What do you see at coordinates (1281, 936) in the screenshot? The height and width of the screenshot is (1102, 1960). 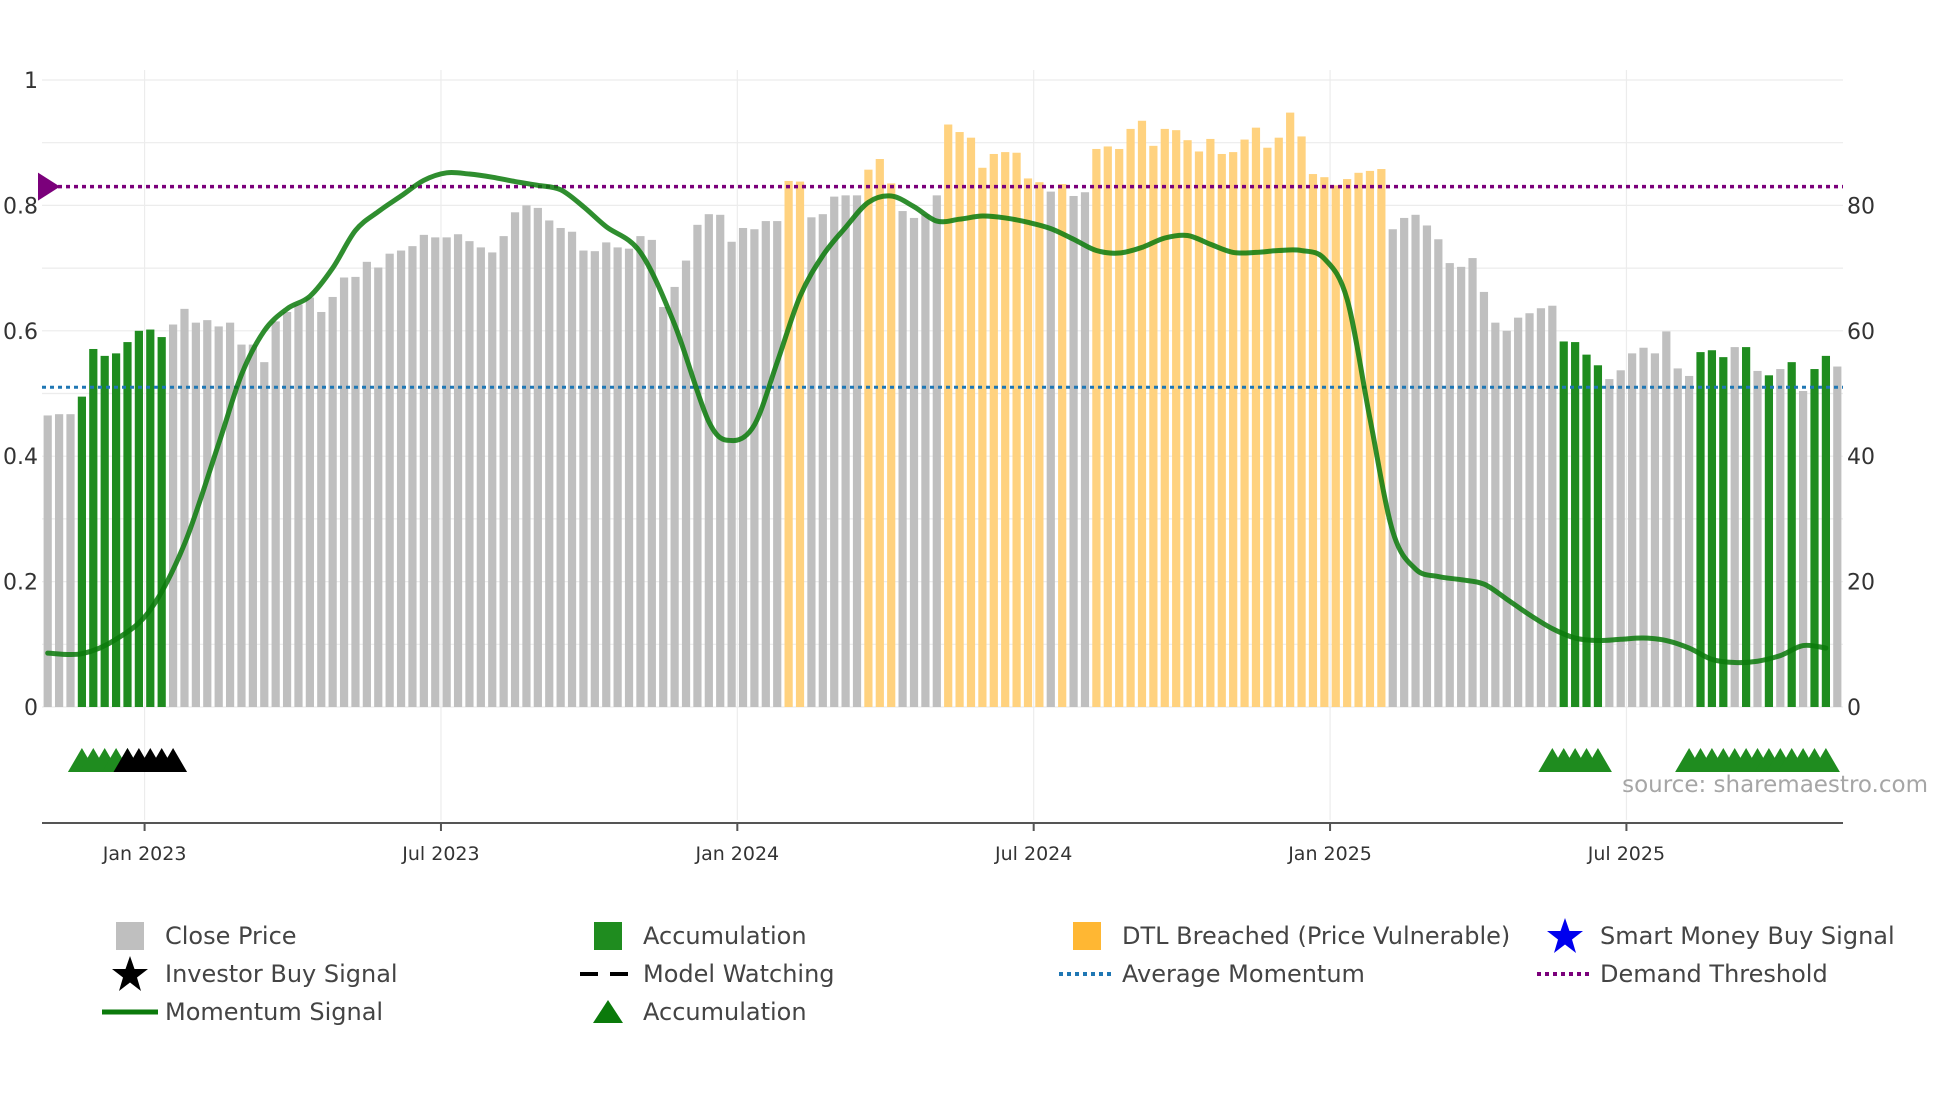 I see `legend-item-dtl-breached: DTL Breached (Price Vulnerable)` at bounding box center [1281, 936].